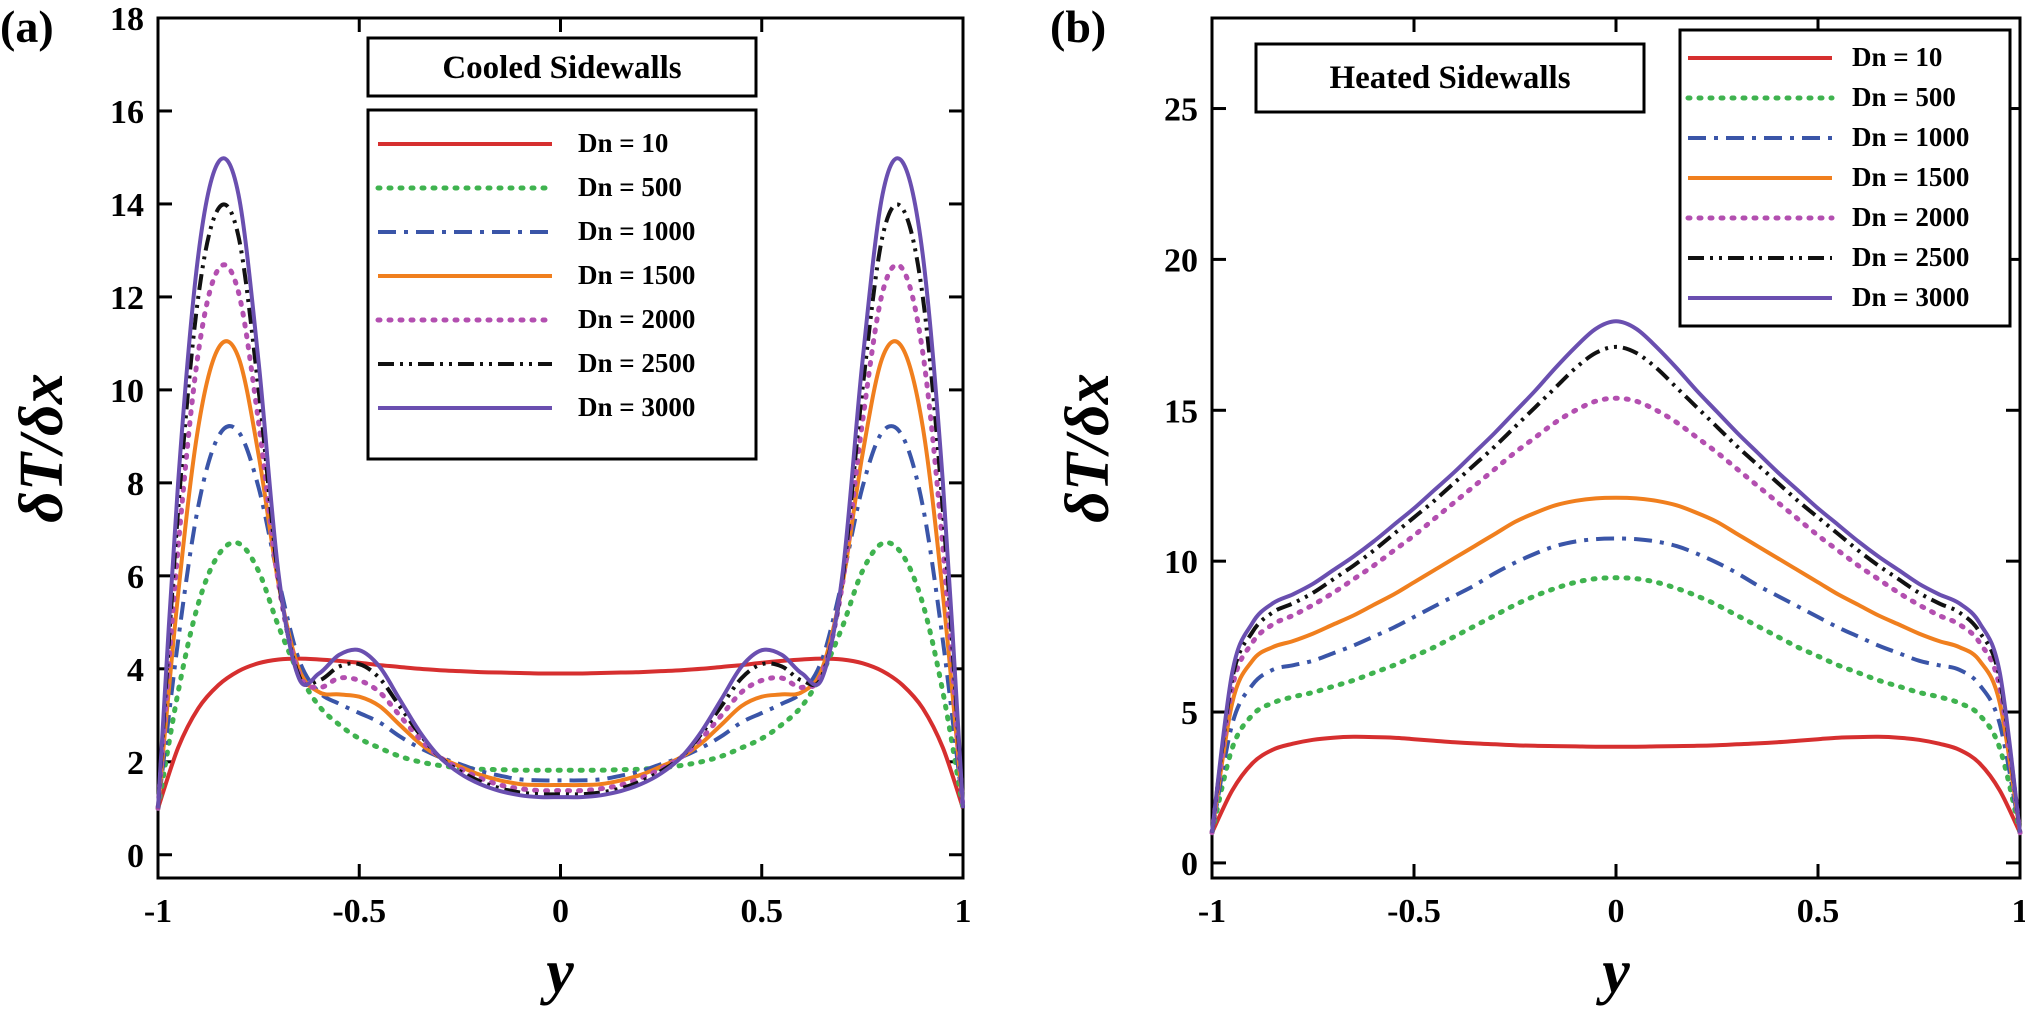 The image size is (2025, 1010). What do you see at coordinates (630, 187) in the screenshot?
I see `panel-a-legend-label: Dn = 500` at bounding box center [630, 187].